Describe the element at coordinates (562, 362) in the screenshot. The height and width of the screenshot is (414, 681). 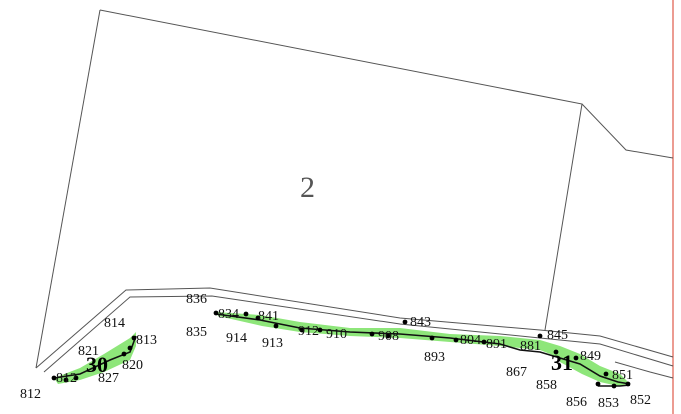
I see `zone-label-31: 31` at that location.